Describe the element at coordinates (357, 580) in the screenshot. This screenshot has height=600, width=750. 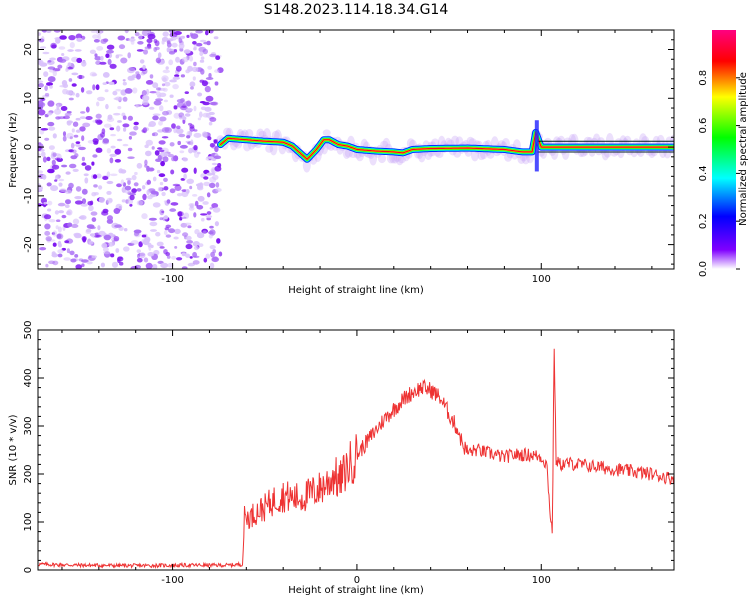
I see `x-tick-label: 0` at that location.